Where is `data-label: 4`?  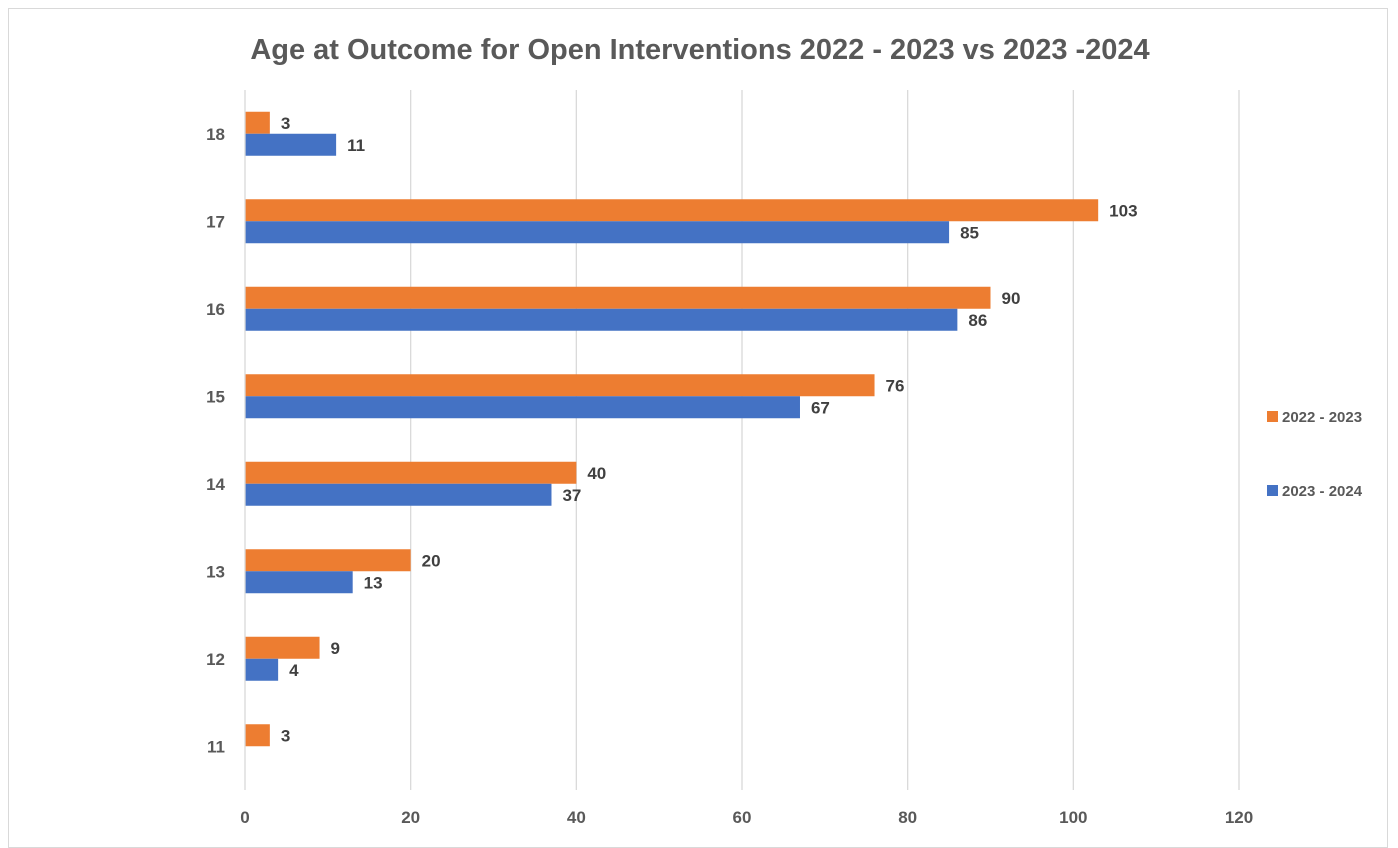 data-label: 4 is located at coordinates (294, 670).